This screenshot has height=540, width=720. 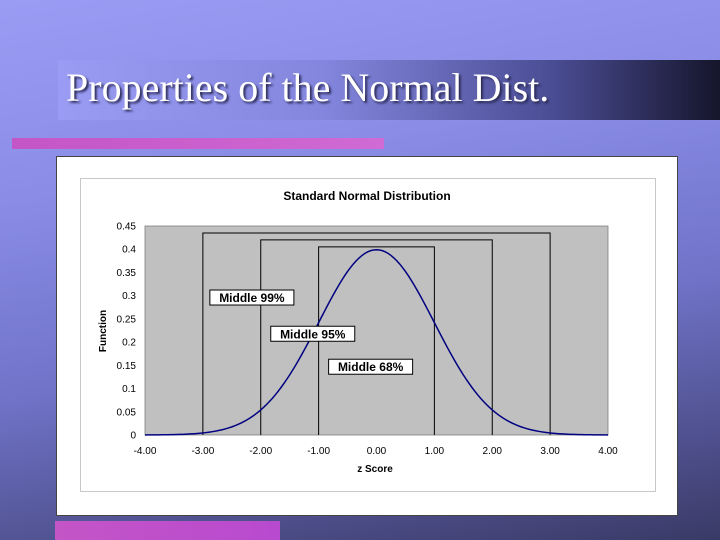 I want to click on y-tick-label: 0.1, so click(x=129, y=389).